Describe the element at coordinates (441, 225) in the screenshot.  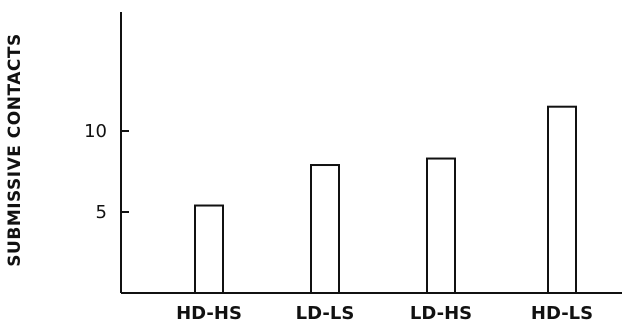
I see `bar-ld-hs` at that location.